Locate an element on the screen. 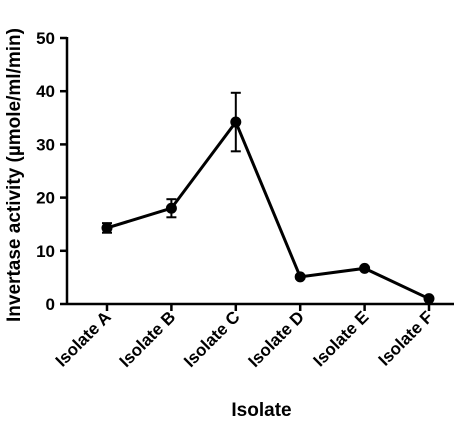  x-tick-label: Isolate C is located at coordinates (212, 339).